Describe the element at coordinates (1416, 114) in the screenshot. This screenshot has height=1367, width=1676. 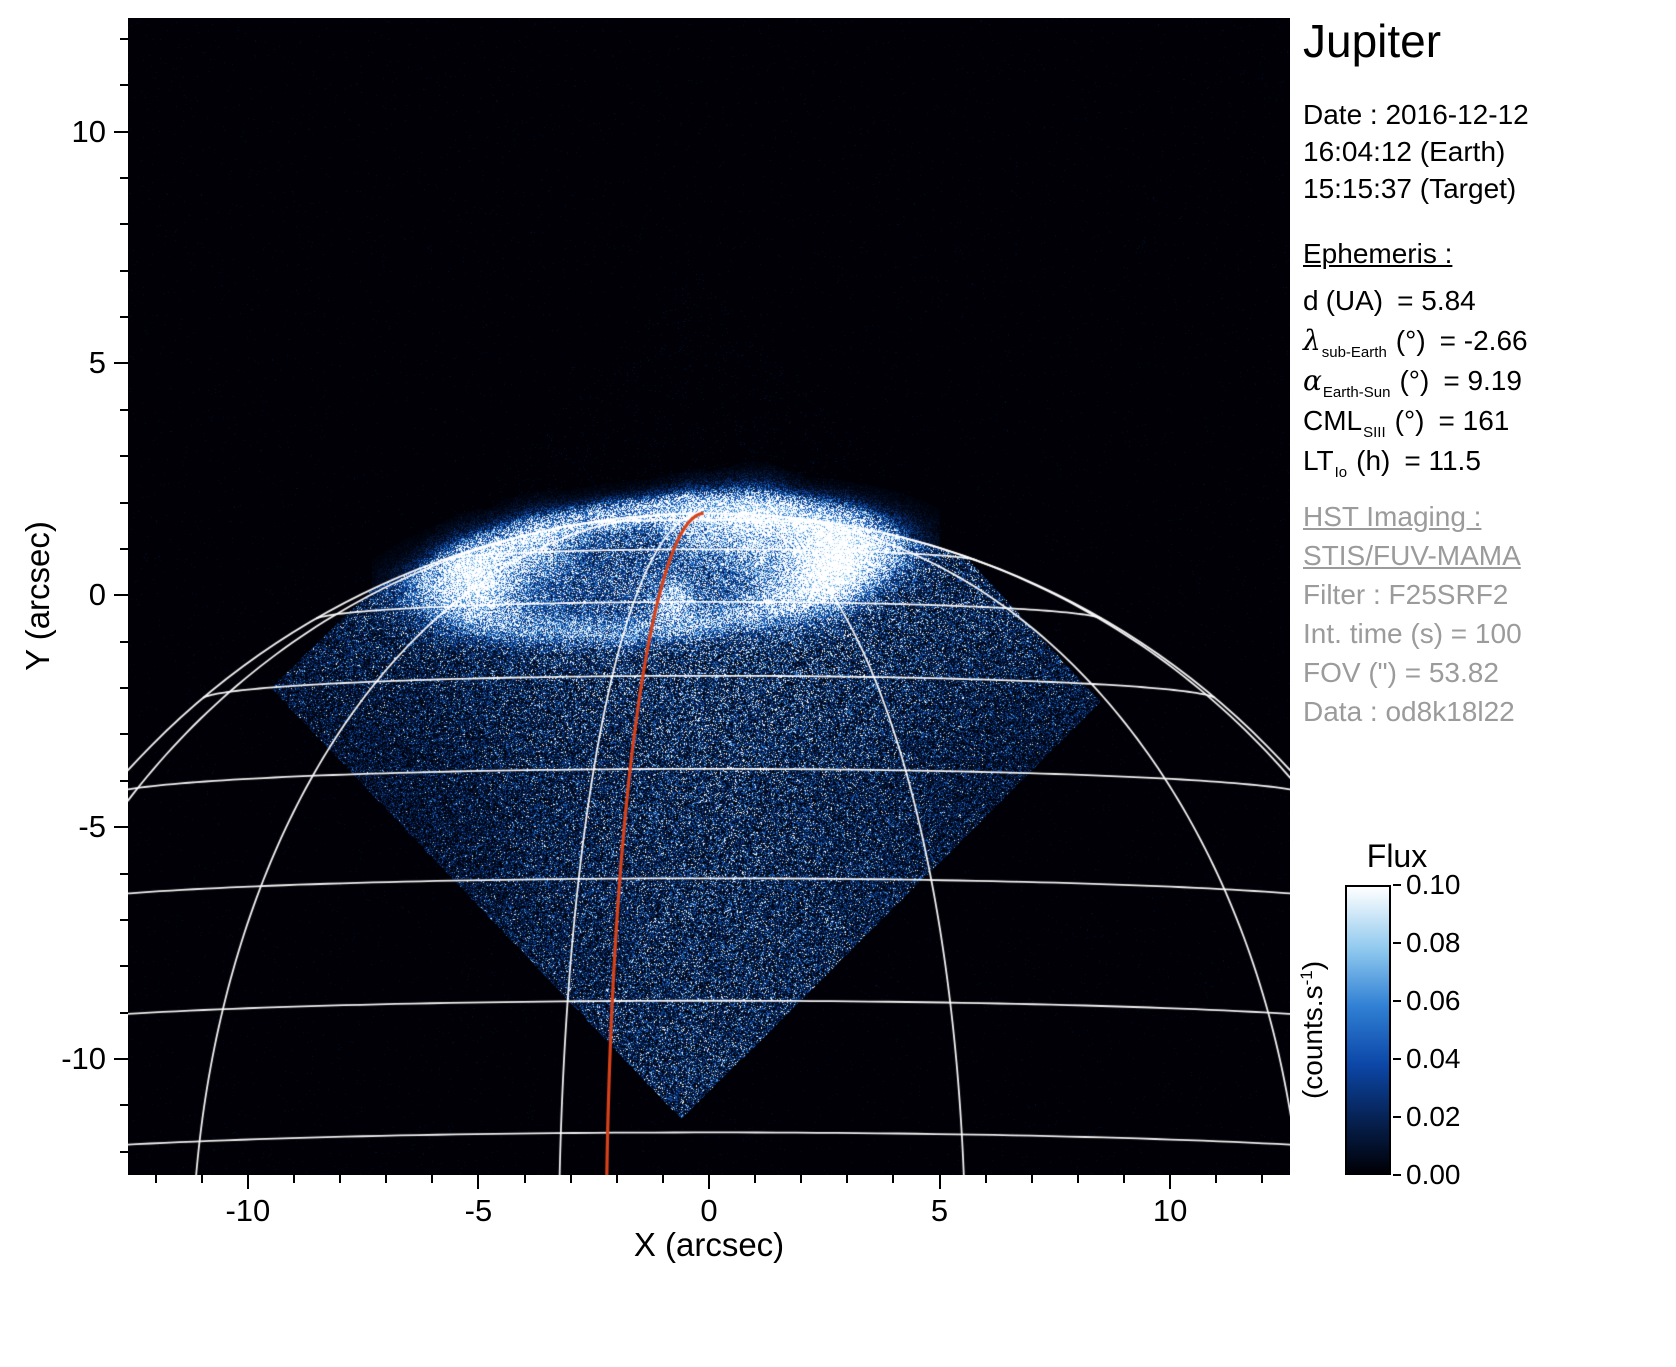
I see `obs-date: Date : 2016-12-12` at that location.